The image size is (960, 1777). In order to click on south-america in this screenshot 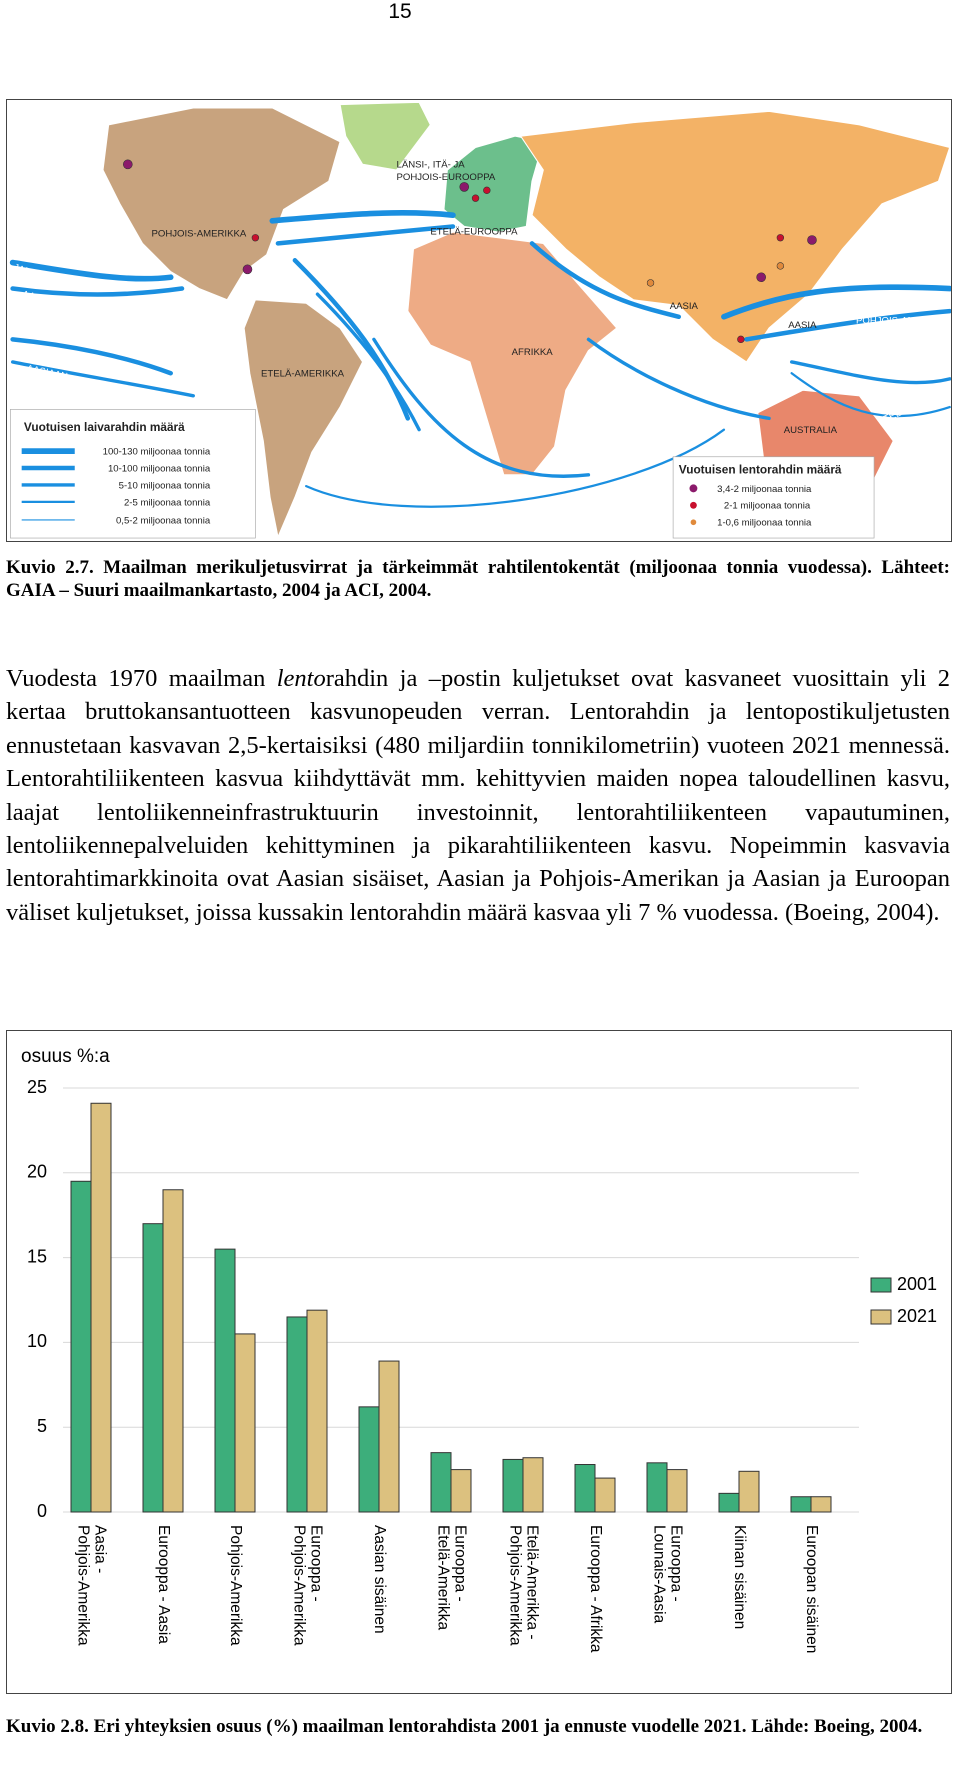, I will do `click(303, 419)`.